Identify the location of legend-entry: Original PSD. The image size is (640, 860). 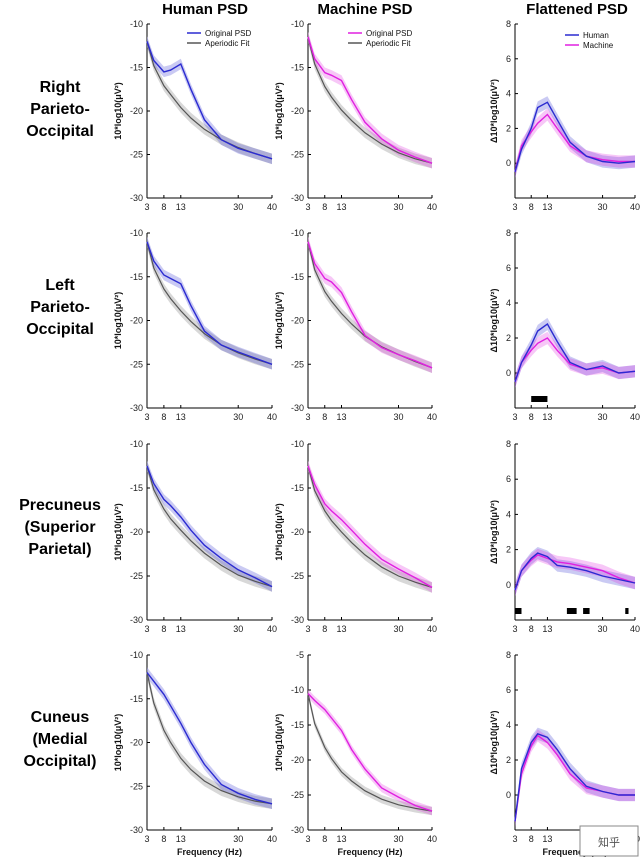
(228, 33).